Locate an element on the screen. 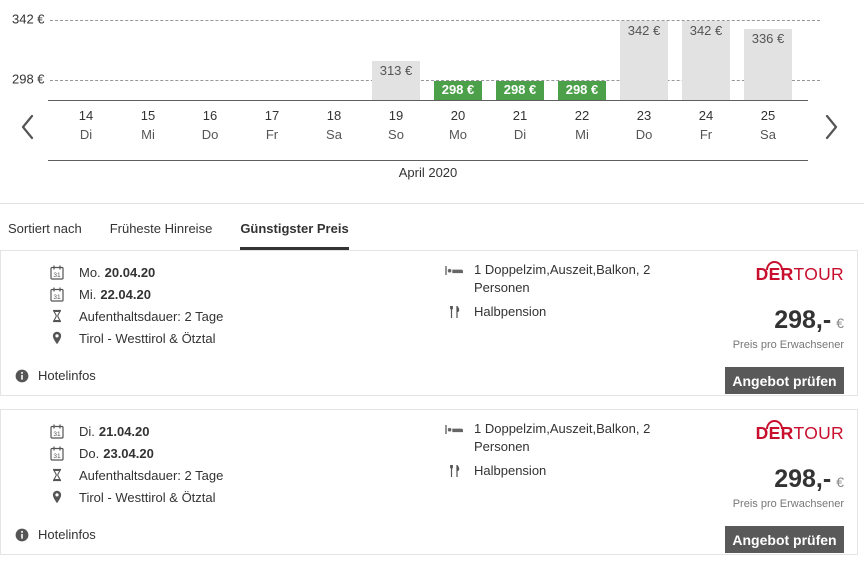  day-cell: 17 Fr is located at coordinates (272, 125).